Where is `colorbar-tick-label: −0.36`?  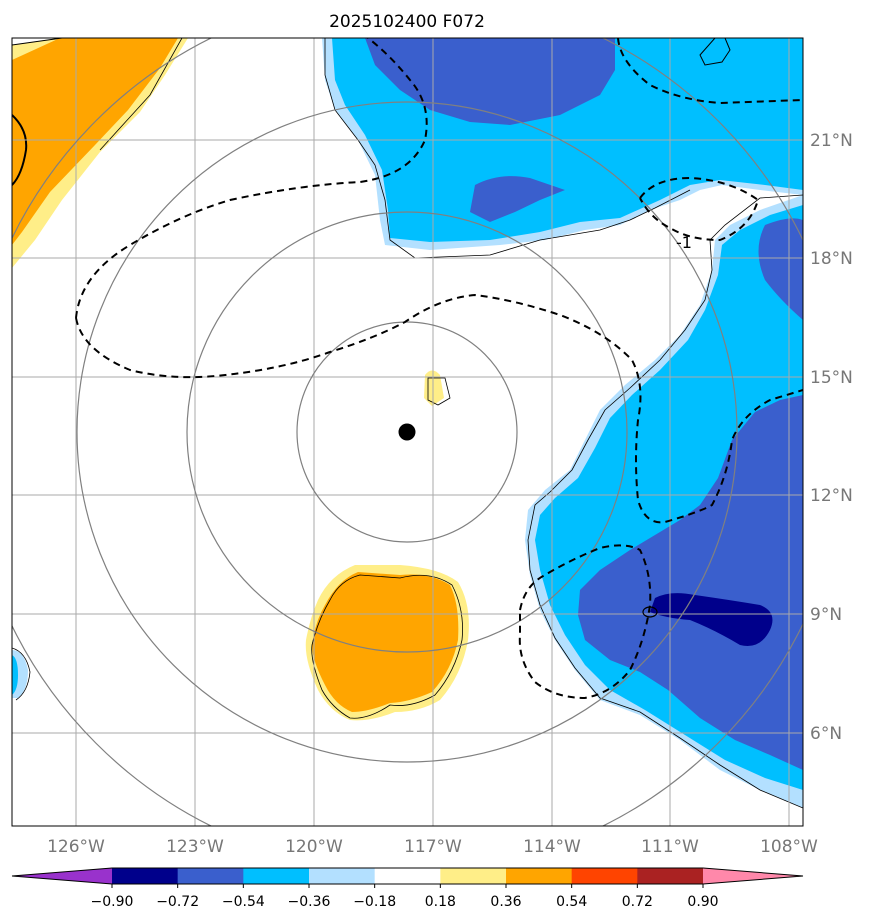 colorbar-tick-label: −0.36 is located at coordinates (309, 902).